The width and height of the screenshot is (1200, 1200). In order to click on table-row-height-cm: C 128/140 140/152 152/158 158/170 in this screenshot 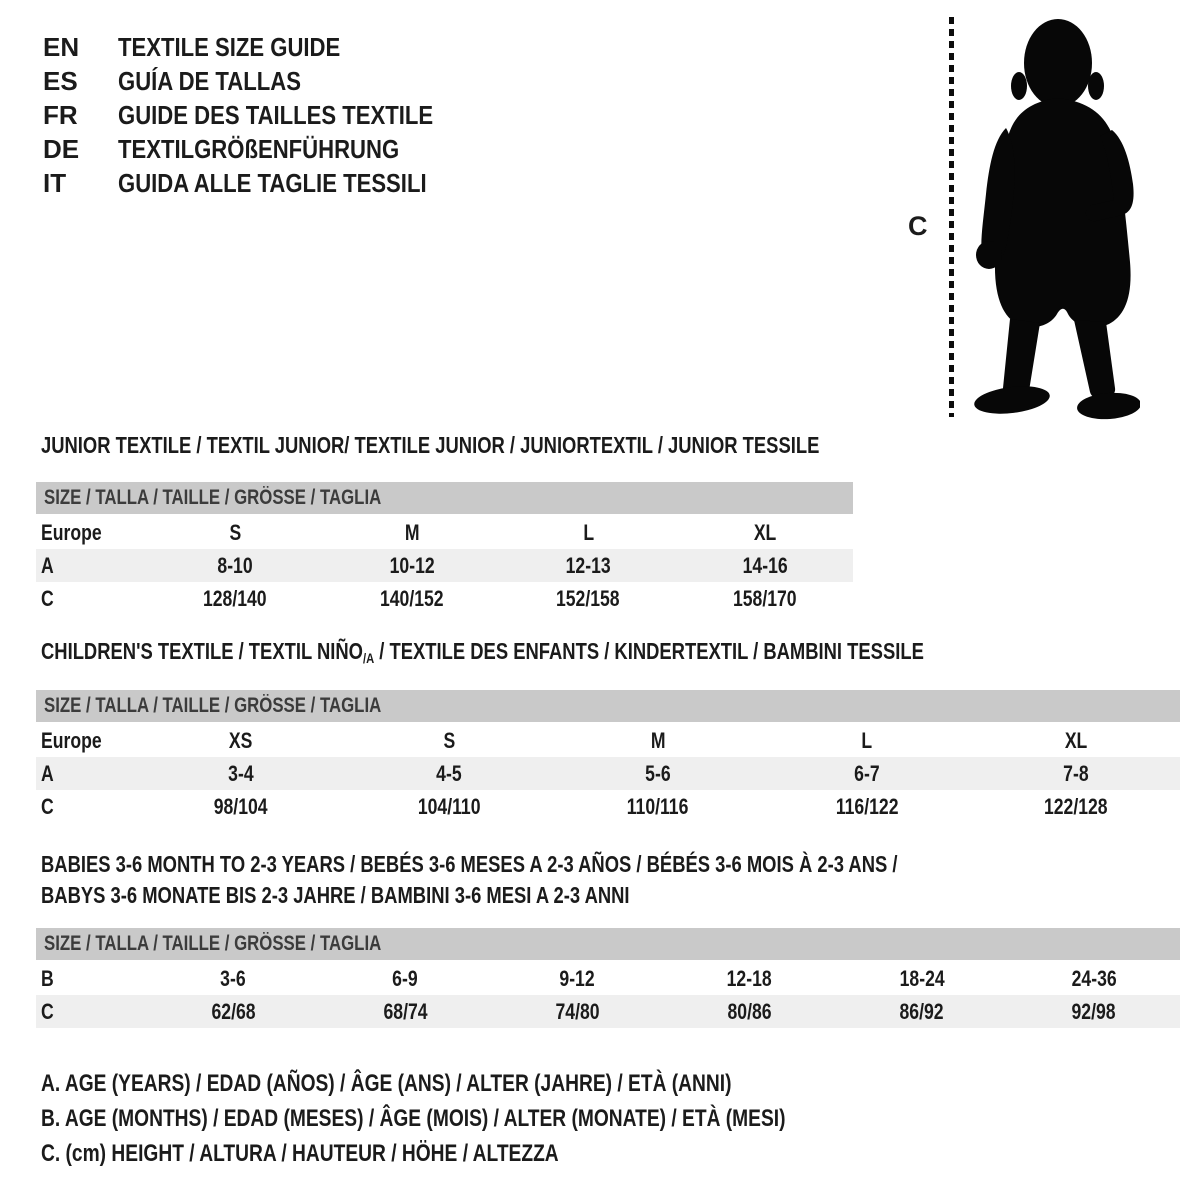, I will do `click(444, 598)`.